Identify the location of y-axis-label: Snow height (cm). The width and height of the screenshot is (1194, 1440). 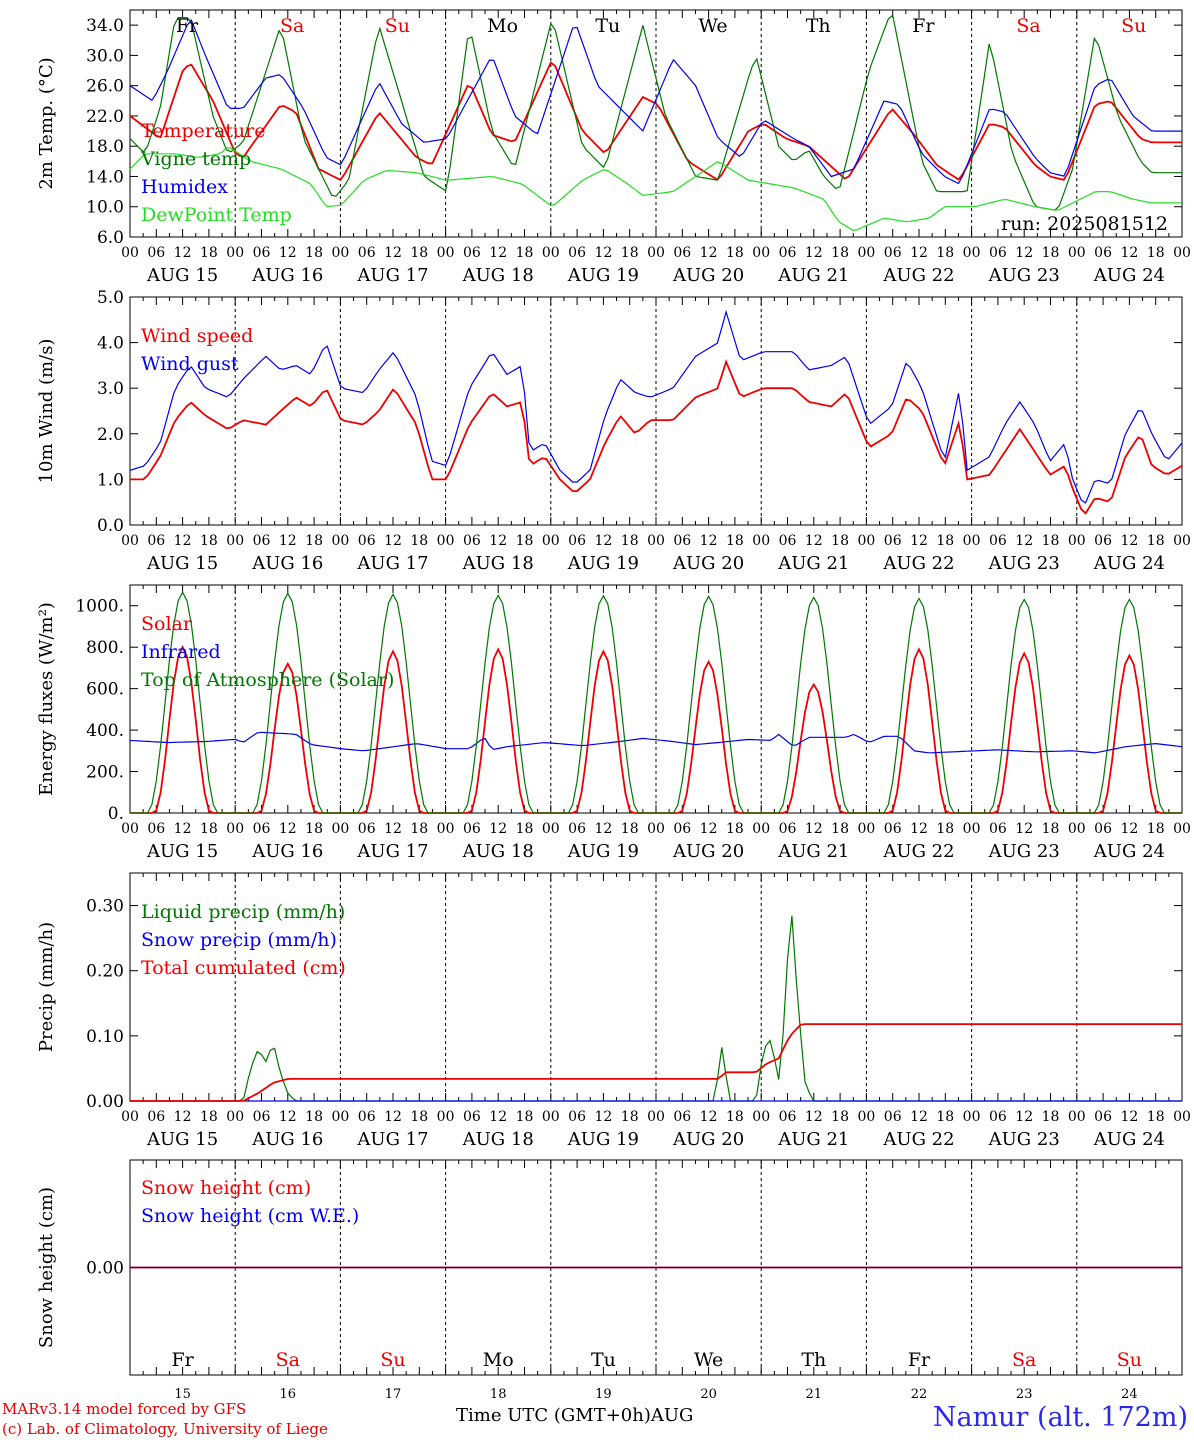
(46, 1267).